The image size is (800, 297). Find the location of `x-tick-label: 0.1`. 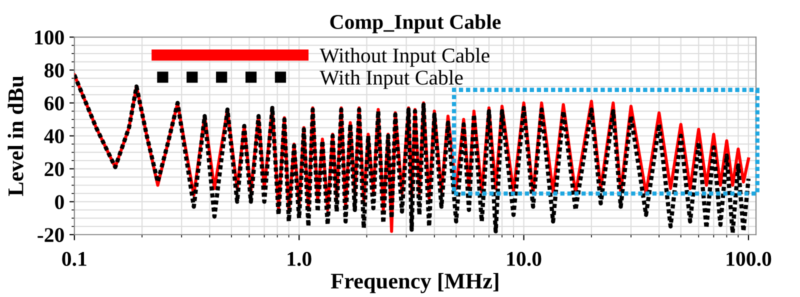

x-tick-label: 0.1 is located at coordinates (74, 259).